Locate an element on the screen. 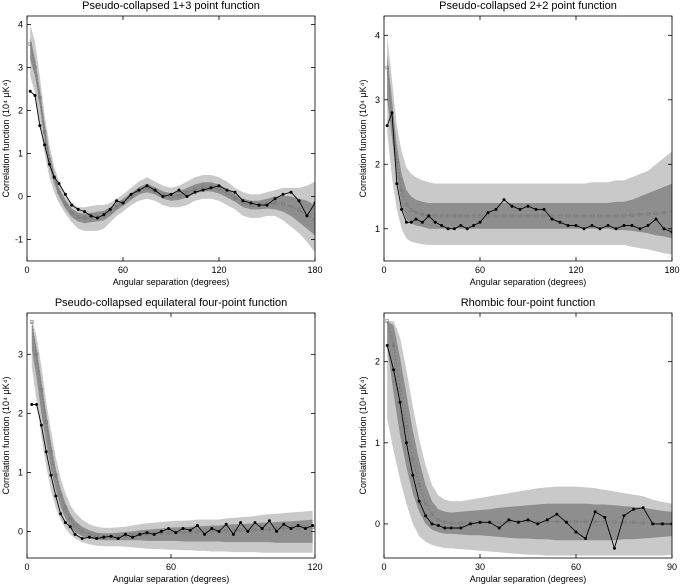 The width and height of the screenshot is (681, 585). chart-title: Pseudo-collapsed 2+2 point function is located at coordinates (528, 6).